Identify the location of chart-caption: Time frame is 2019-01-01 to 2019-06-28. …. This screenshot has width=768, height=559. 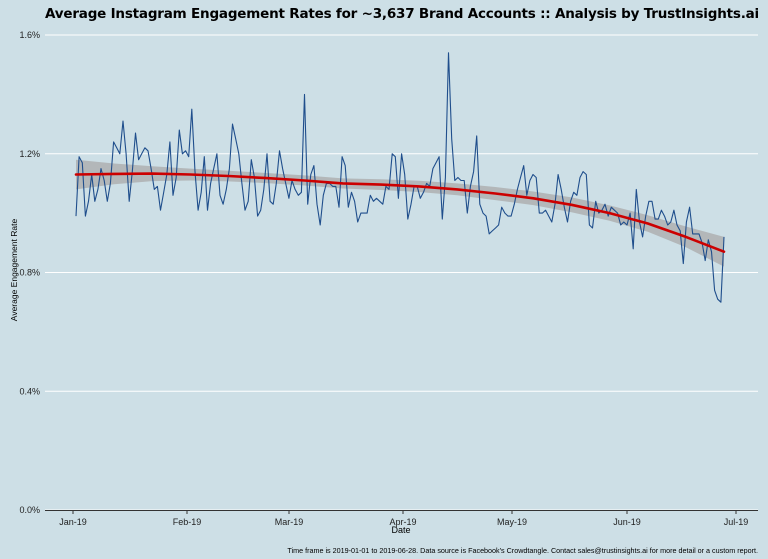
(522, 550).